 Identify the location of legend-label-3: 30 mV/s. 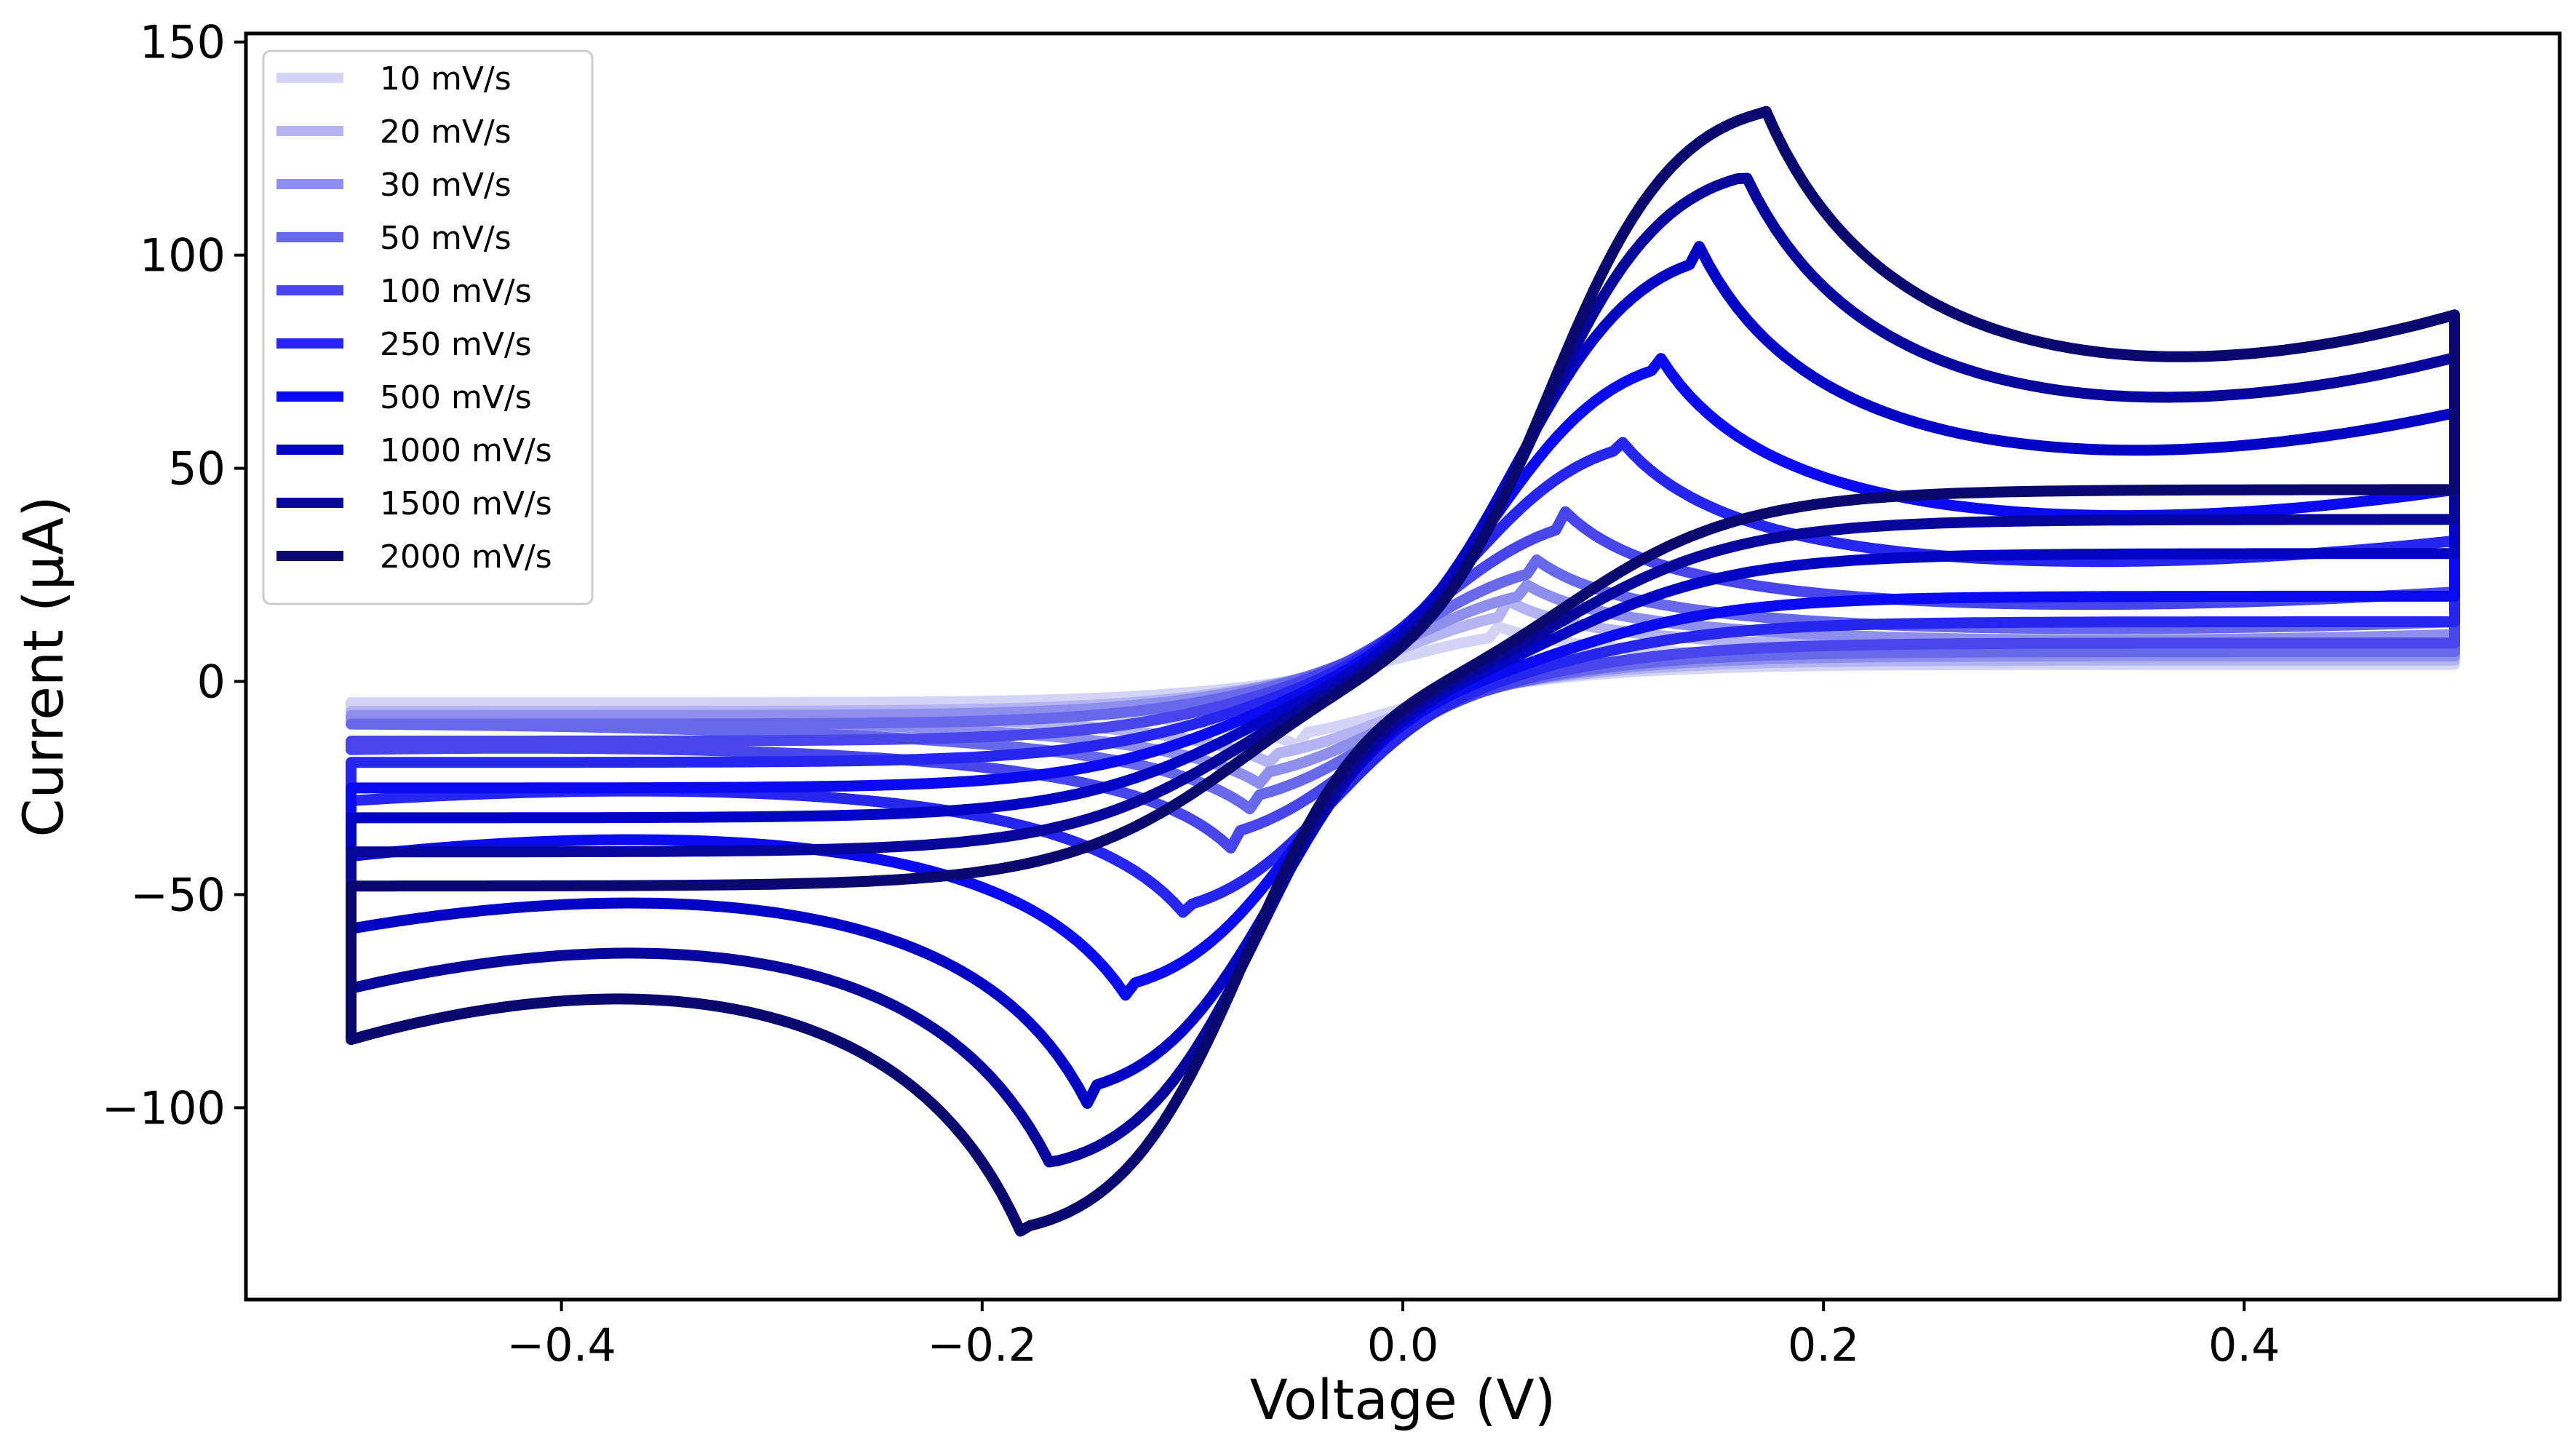
(446, 185).